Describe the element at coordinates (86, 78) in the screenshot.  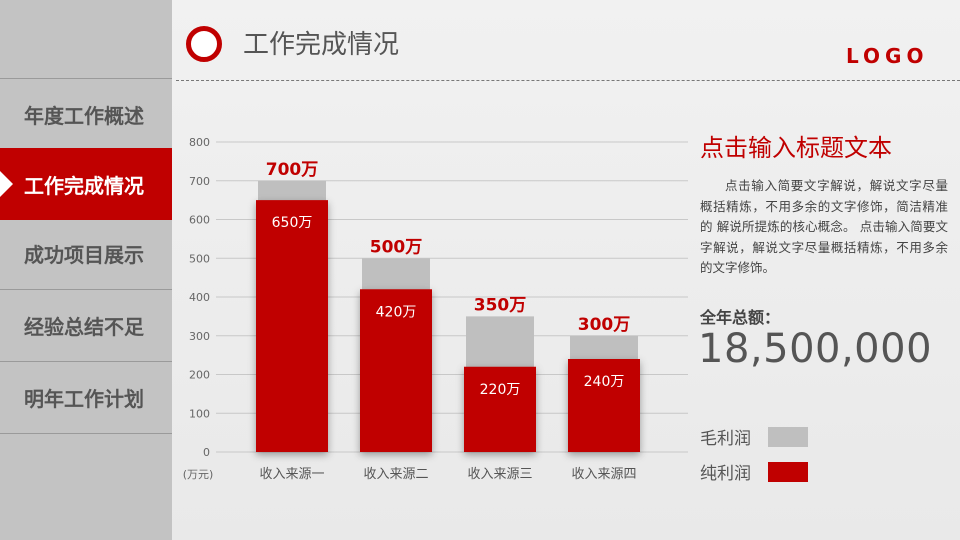
I see `sidebar-divider` at that location.